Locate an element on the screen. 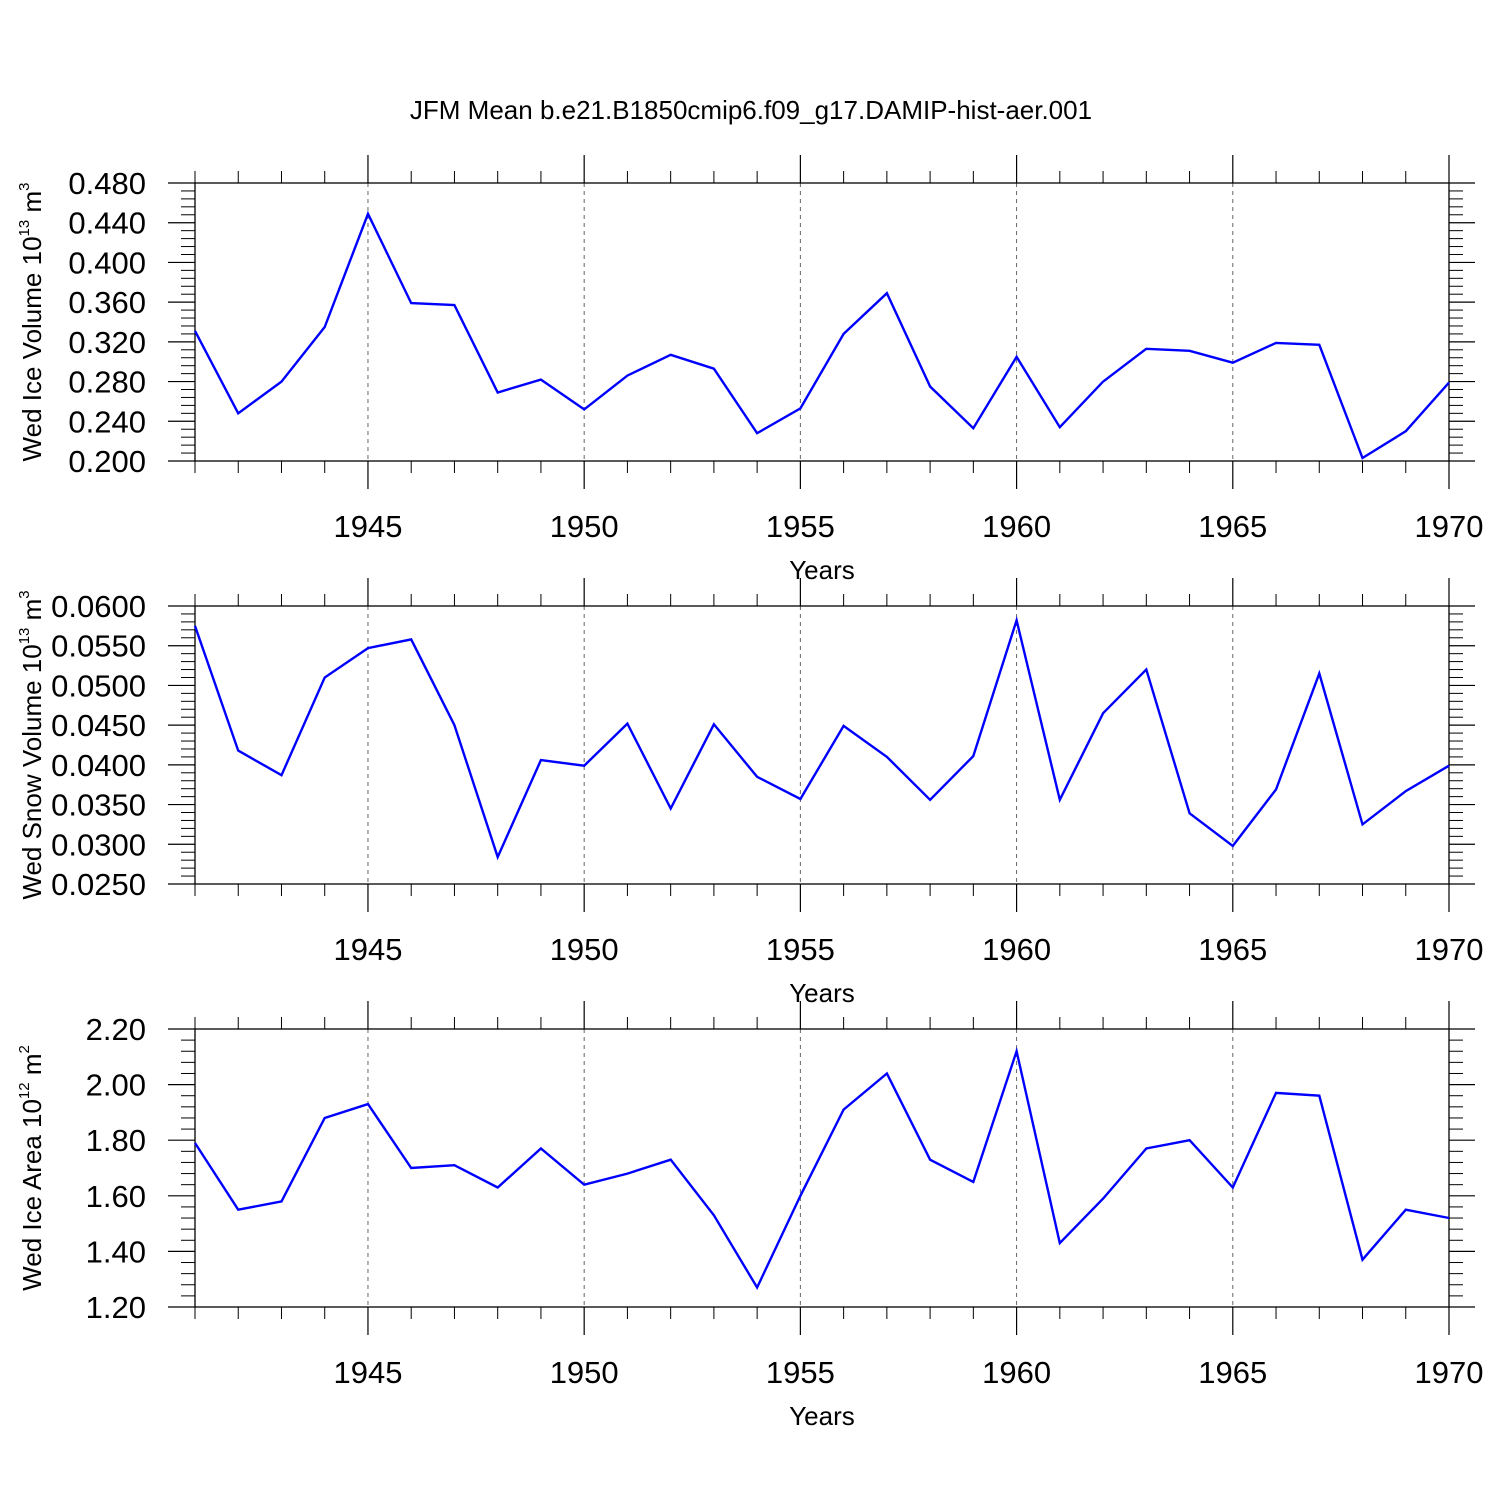 This screenshot has width=1500, height=1500. y-tick-label: 2.00 is located at coordinates (116, 1085).